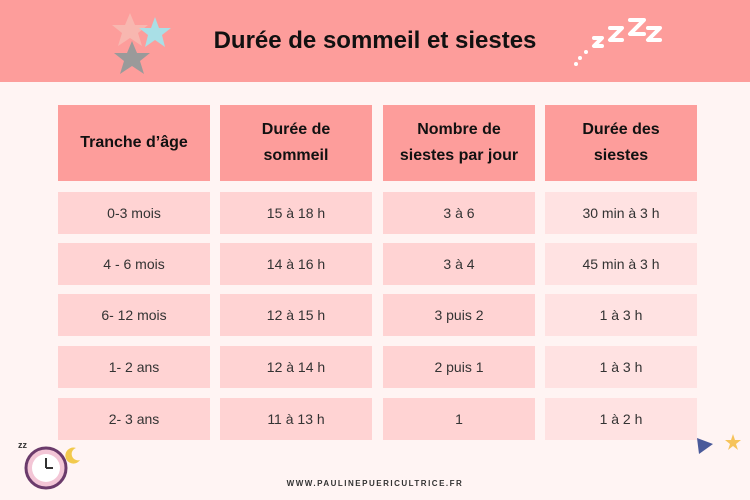 Image resolution: width=750 pixels, height=500 pixels. What do you see at coordinates (296, 264) in the screenshot?
I see `table-cell: 14 à 16 h` at bounding box center [296, 264].